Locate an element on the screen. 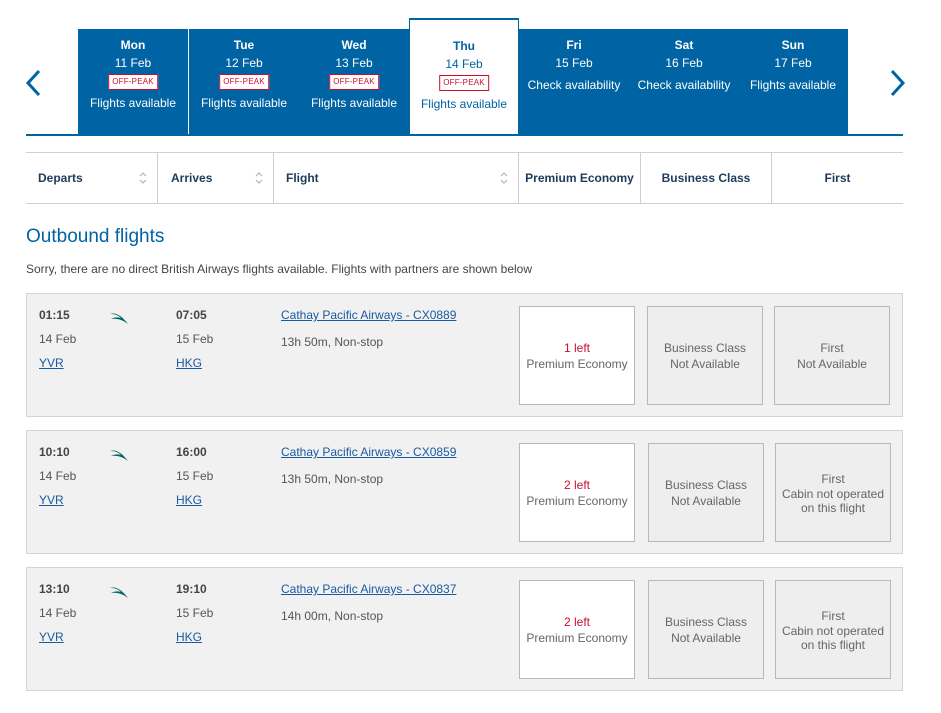  day-date: 13 Feb is located at coordinates (354, 63).